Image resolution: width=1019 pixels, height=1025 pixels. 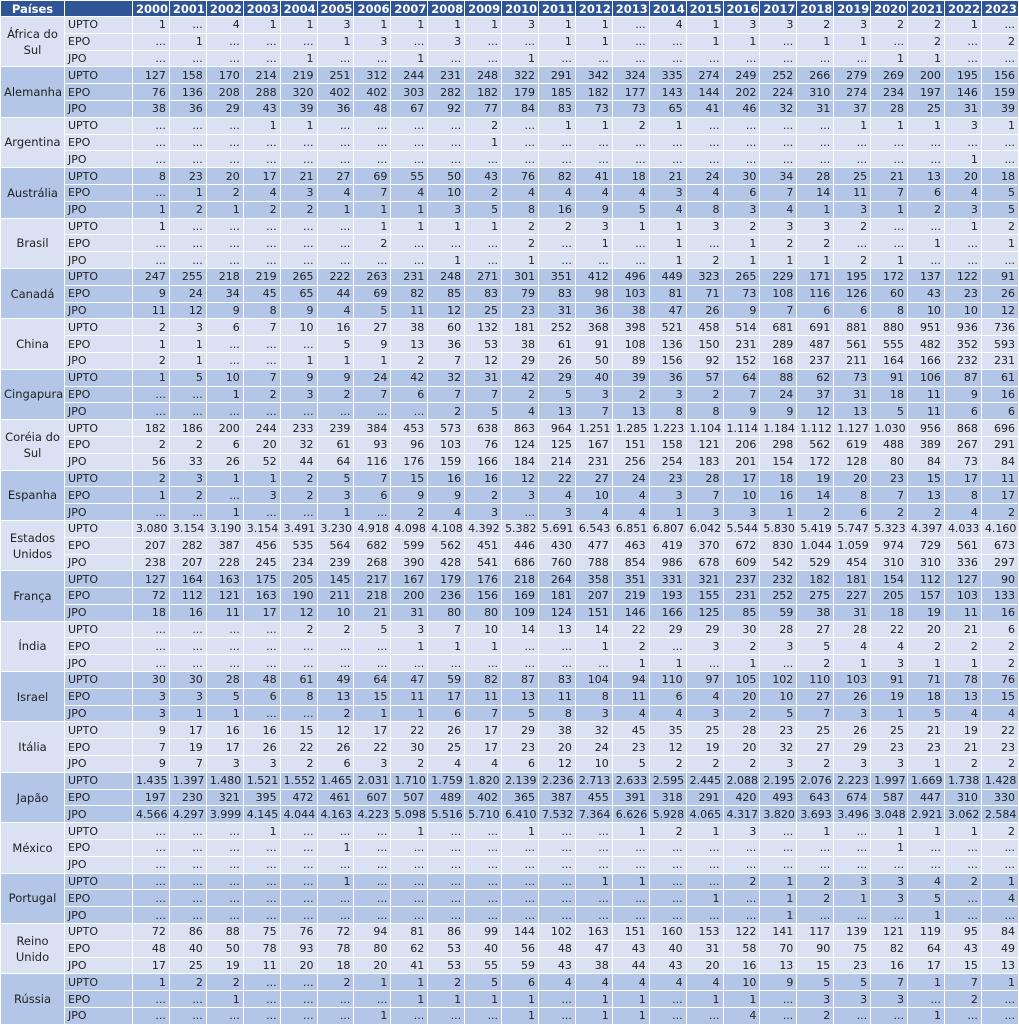 What do you see at coordinates (99, 982) in the screenshot?
I see `office-label: UPTO` at bounding box center [99, 982].